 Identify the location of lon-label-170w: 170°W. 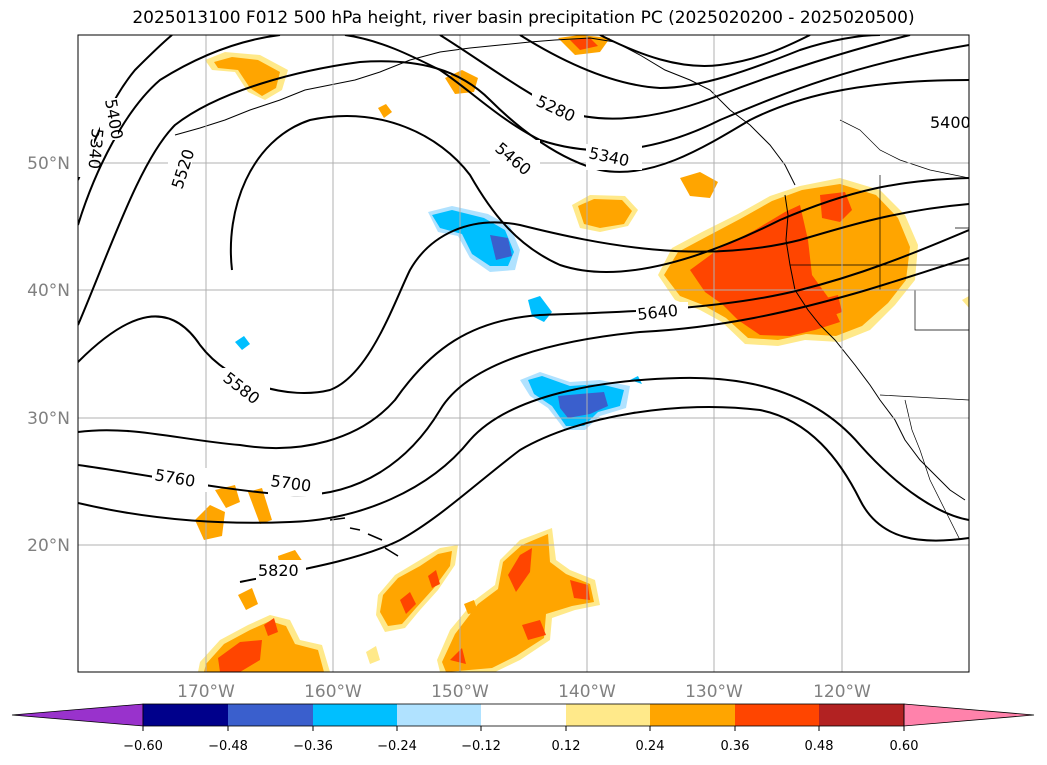
(206, 692).